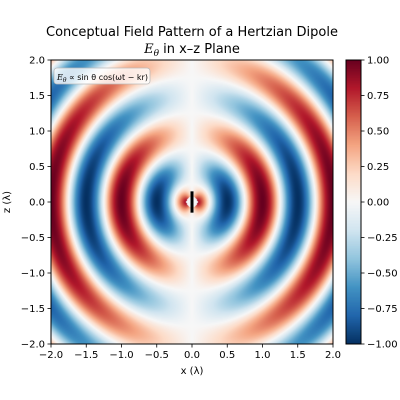  What do you see at coordinates (382, 238) in the screenshot?
I see `colorbar-tick-label: −0.25` at bounding box center [382, 238].